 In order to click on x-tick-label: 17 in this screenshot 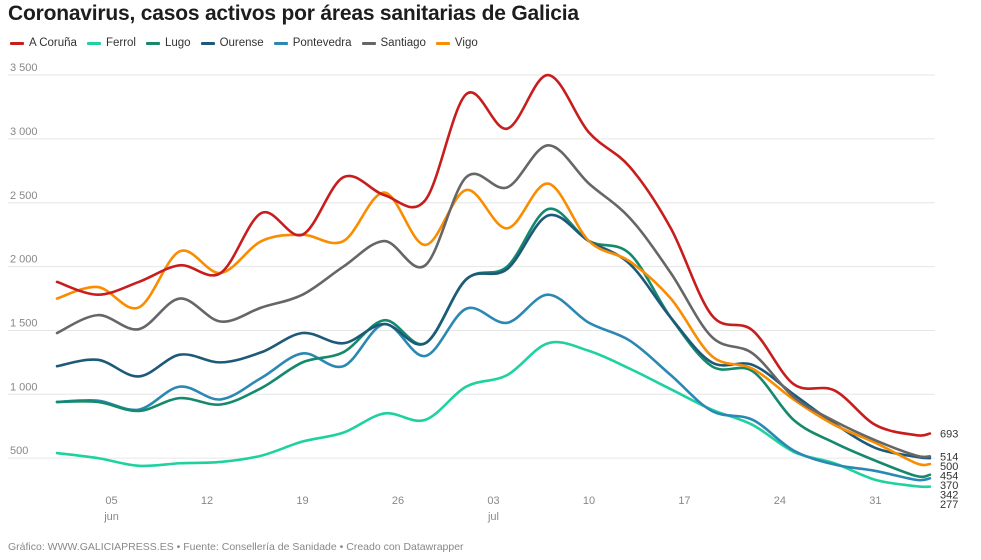, I will do `click(684, 501)`.